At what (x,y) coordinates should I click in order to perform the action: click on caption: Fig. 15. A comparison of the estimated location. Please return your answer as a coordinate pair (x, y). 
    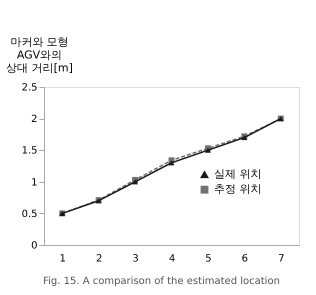
    Looking at the image, I should click on (161, 281).